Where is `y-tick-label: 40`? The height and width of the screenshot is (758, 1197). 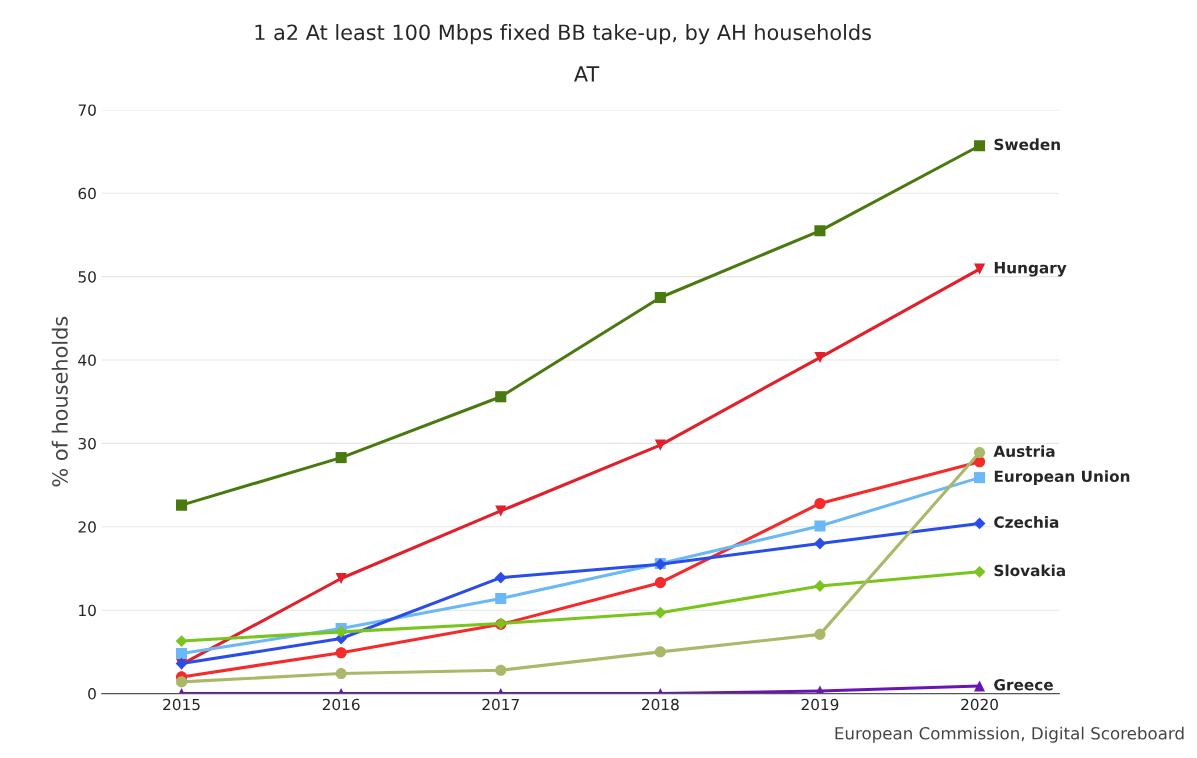
y-tick-label: 40 is located at coordinates (87, 360).